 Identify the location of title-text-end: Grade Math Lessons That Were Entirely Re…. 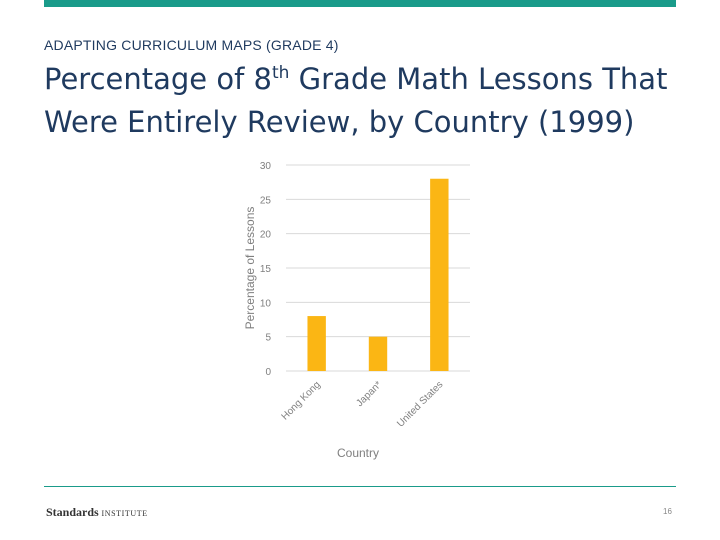
(356, 100).